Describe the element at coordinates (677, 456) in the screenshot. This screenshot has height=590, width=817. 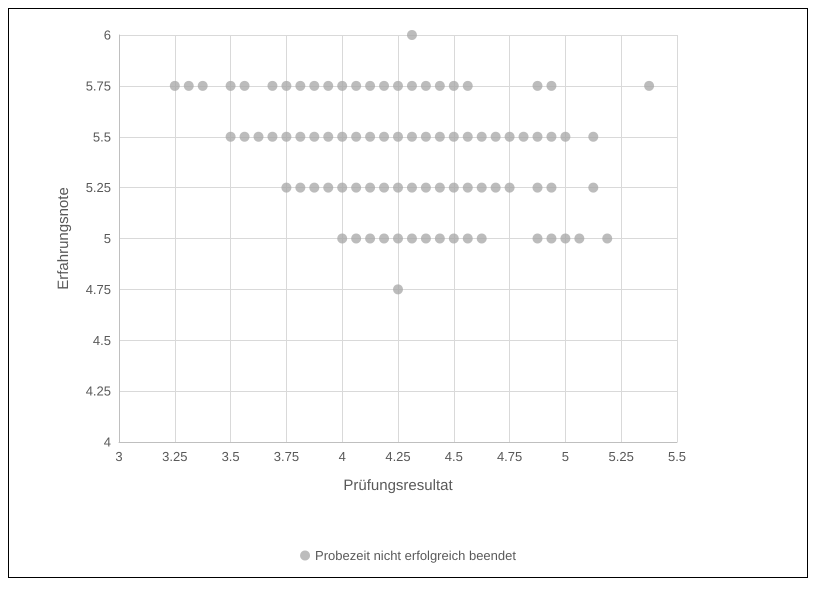
I see `x-tick-label: 5.5` at that location.